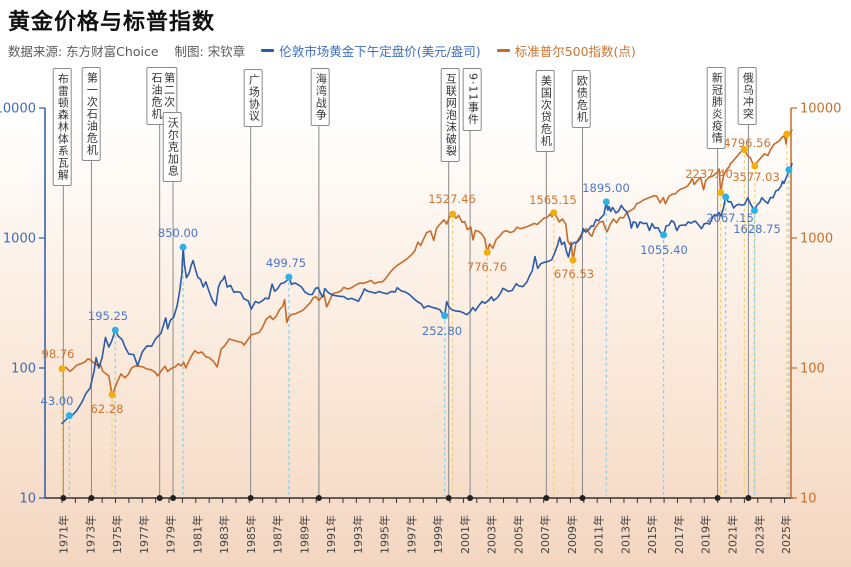 The height and width of the screenshot is (567, 851). Describe the element at coordinates (572, 534) in the screenshot. I see `x-axis-label: 2009年` at that location.